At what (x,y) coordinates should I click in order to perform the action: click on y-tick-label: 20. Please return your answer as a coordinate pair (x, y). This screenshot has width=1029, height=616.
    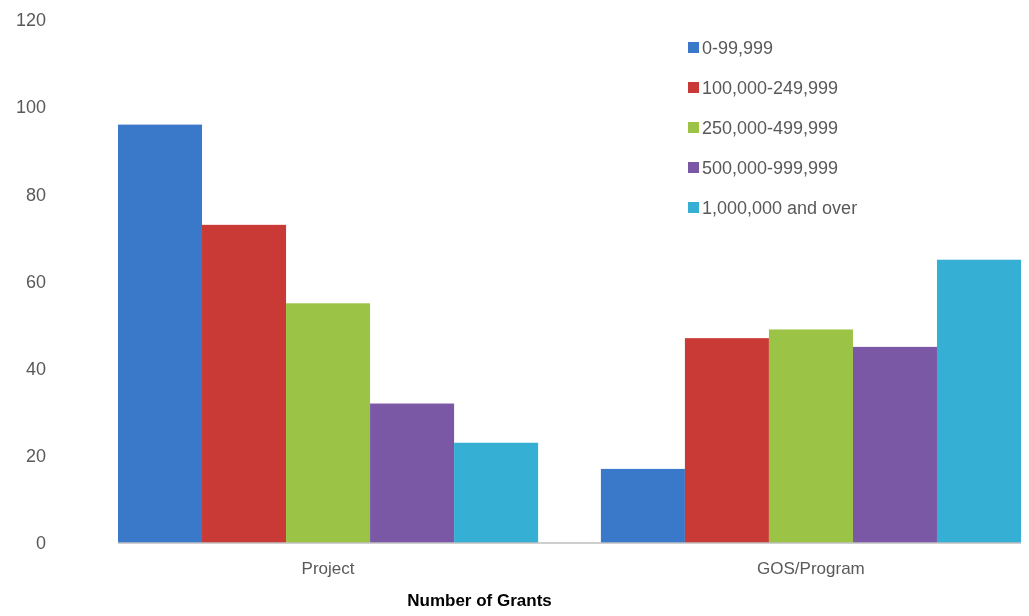
    Looking at the image, I should click on (35, 456).